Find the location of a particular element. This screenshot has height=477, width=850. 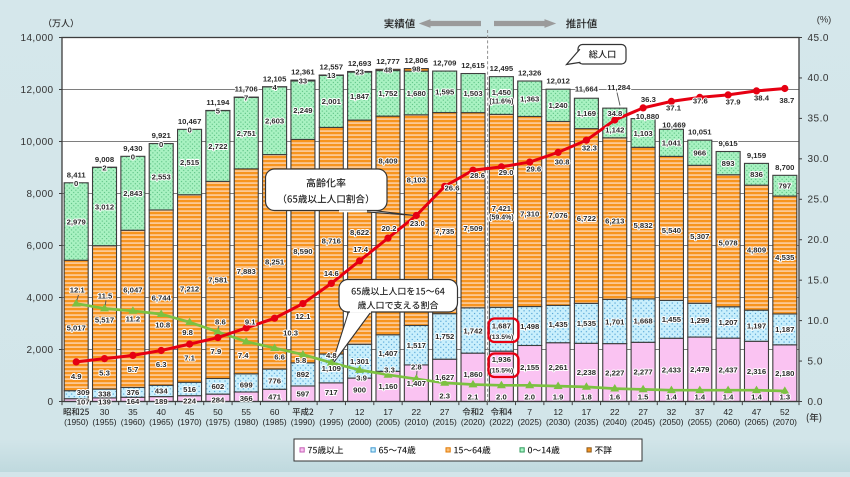

svg-text: 10,000 is located at coordinates (37, 142).